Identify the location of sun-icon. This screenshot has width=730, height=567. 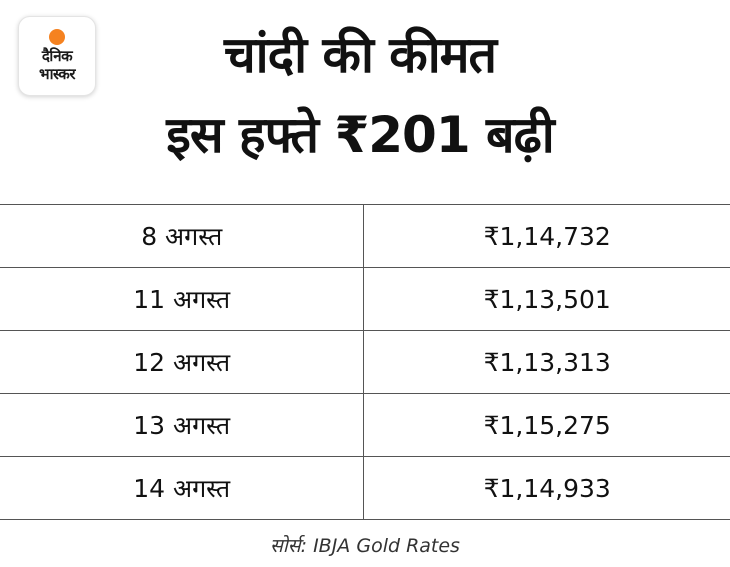
(57, 37).